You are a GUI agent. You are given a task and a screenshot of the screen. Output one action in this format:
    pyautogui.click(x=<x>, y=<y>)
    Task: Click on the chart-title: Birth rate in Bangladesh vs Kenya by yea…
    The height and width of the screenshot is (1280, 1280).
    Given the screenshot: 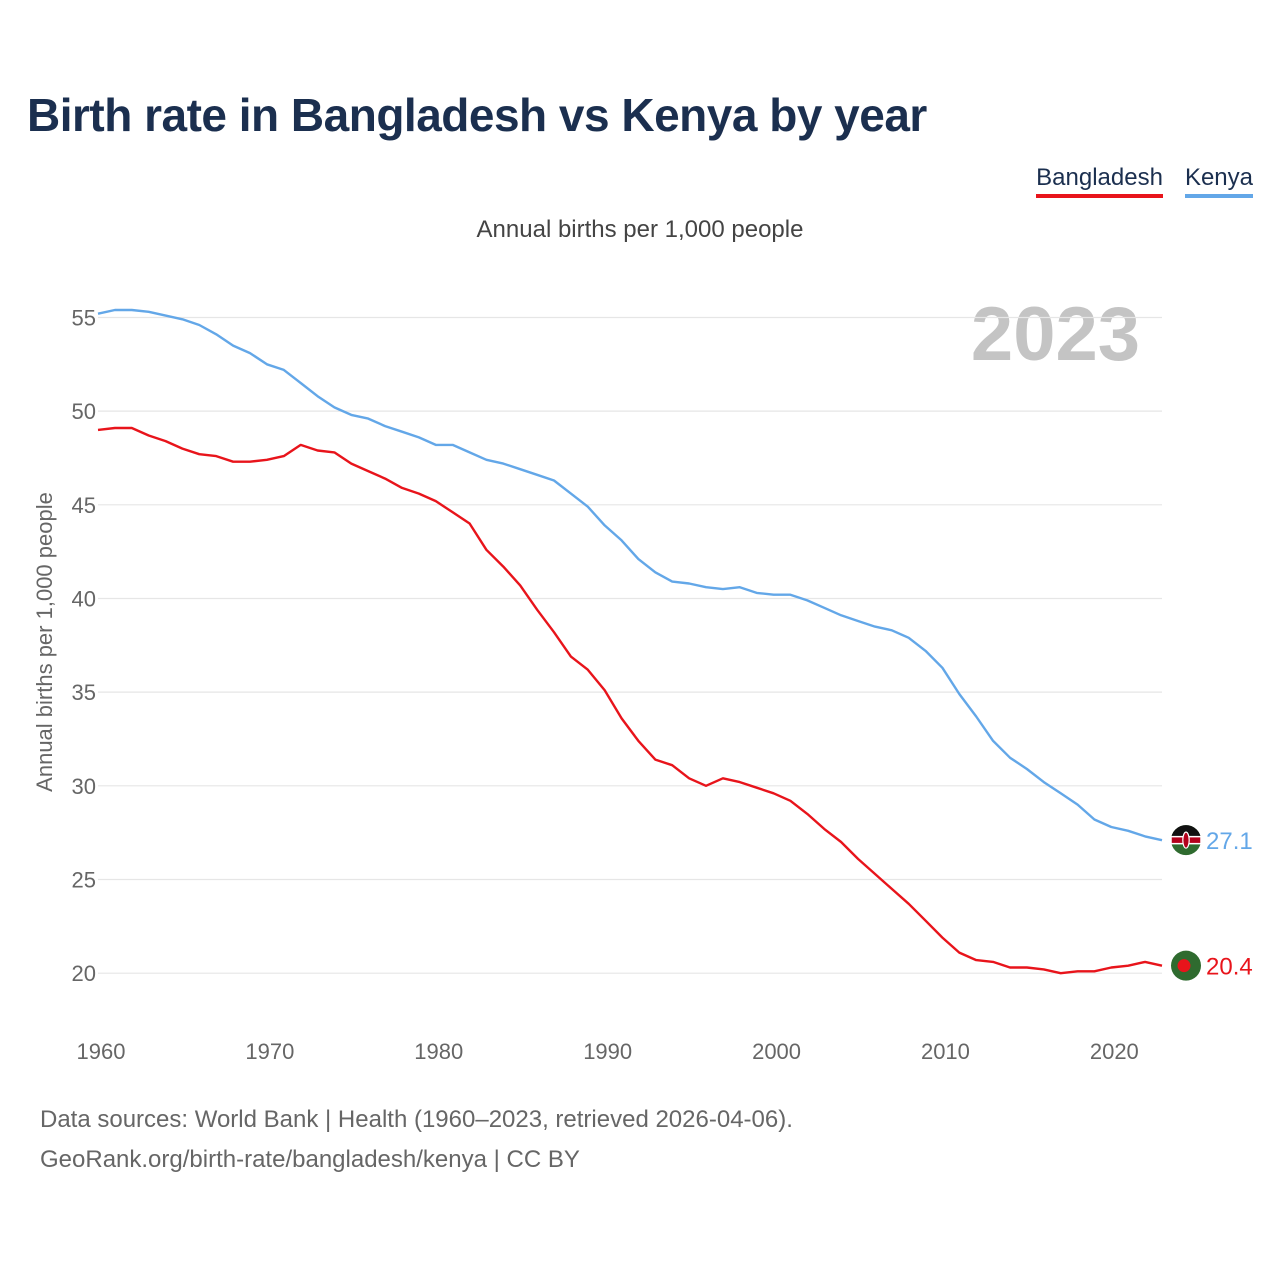 What is the action you would take?
    pyautogui.click(x=477, y=115)
    